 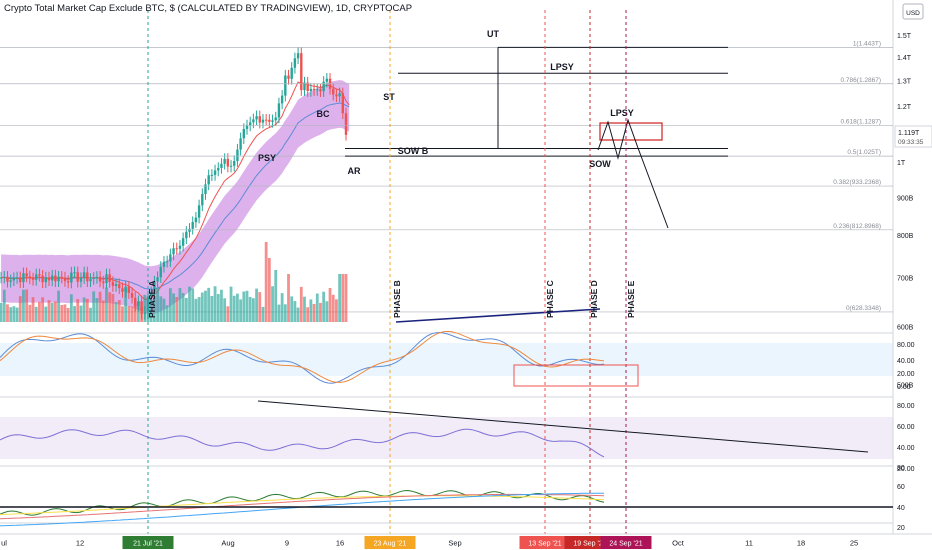 What do you see at coordinates (4, 543) in the screenshot?
I see `time-axis-tick: ul` at bounding box center [4, 543].